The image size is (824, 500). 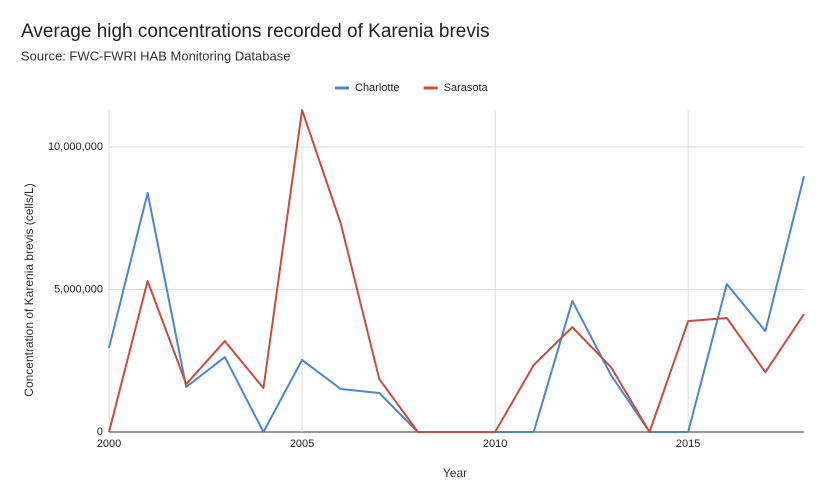 I want to click on x-axis-title: Year, so click(x=455, y=473).